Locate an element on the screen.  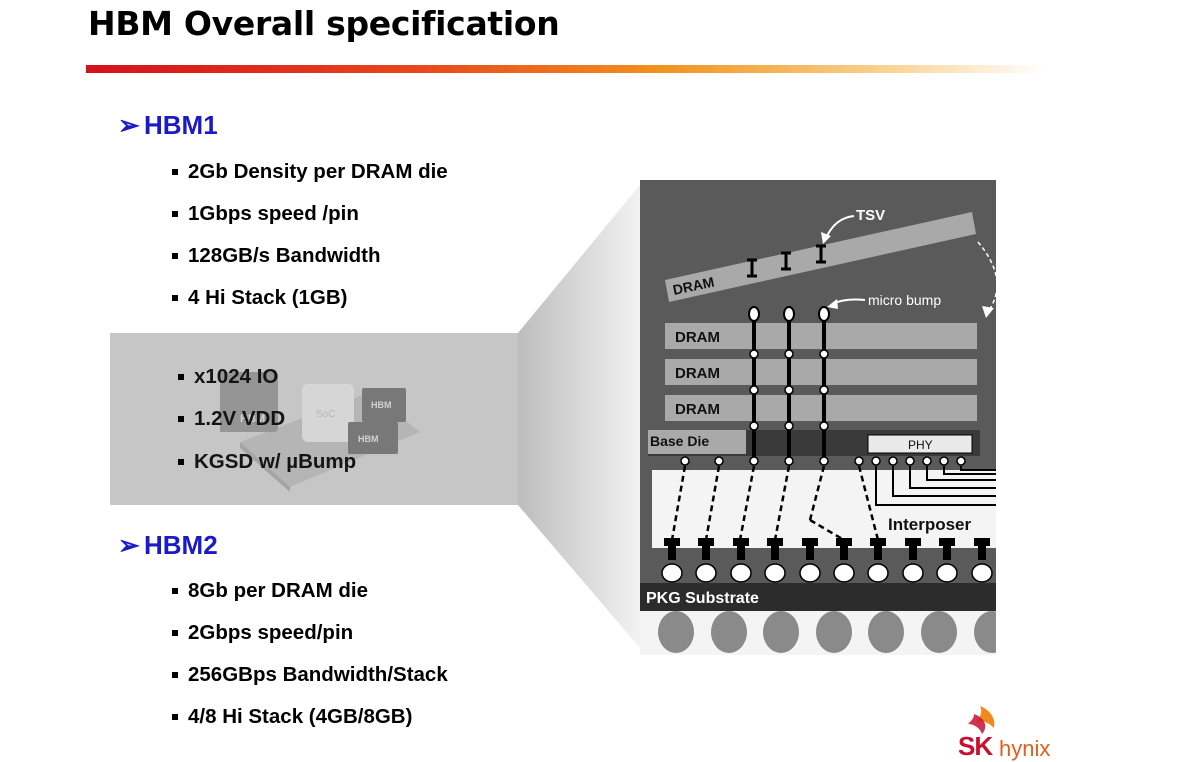
hbm1-heading: ➢ HBM1 is located at coordinates (168, 125).